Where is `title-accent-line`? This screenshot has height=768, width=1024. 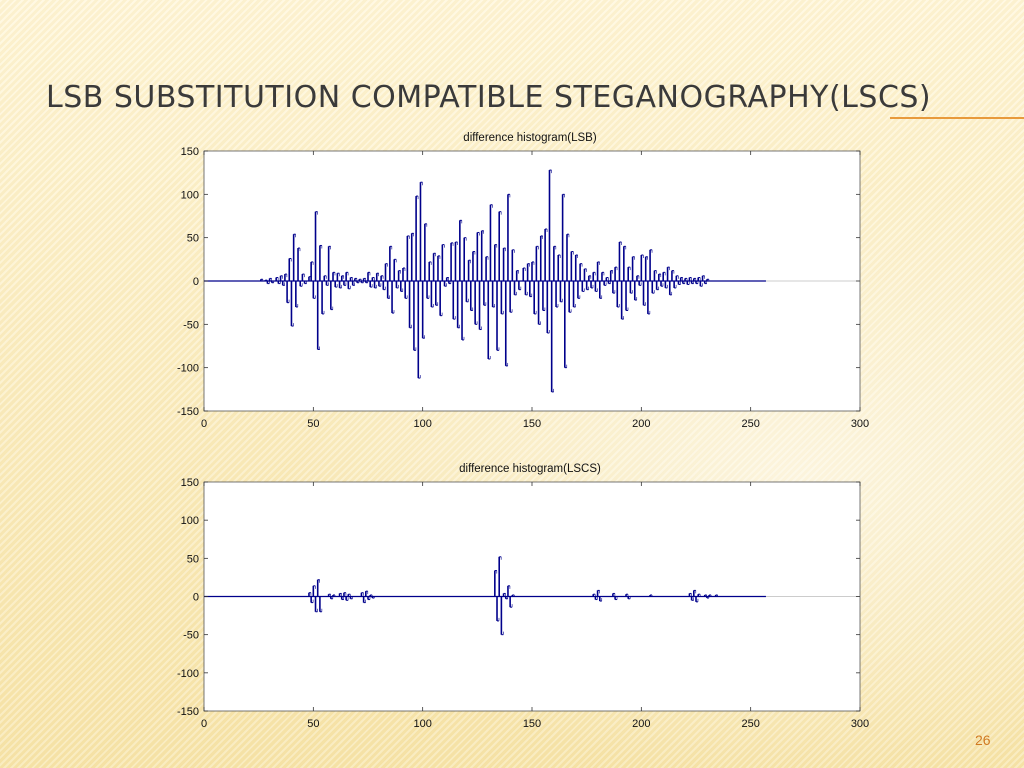
title-accent-line is located at coordinates (957, 118).